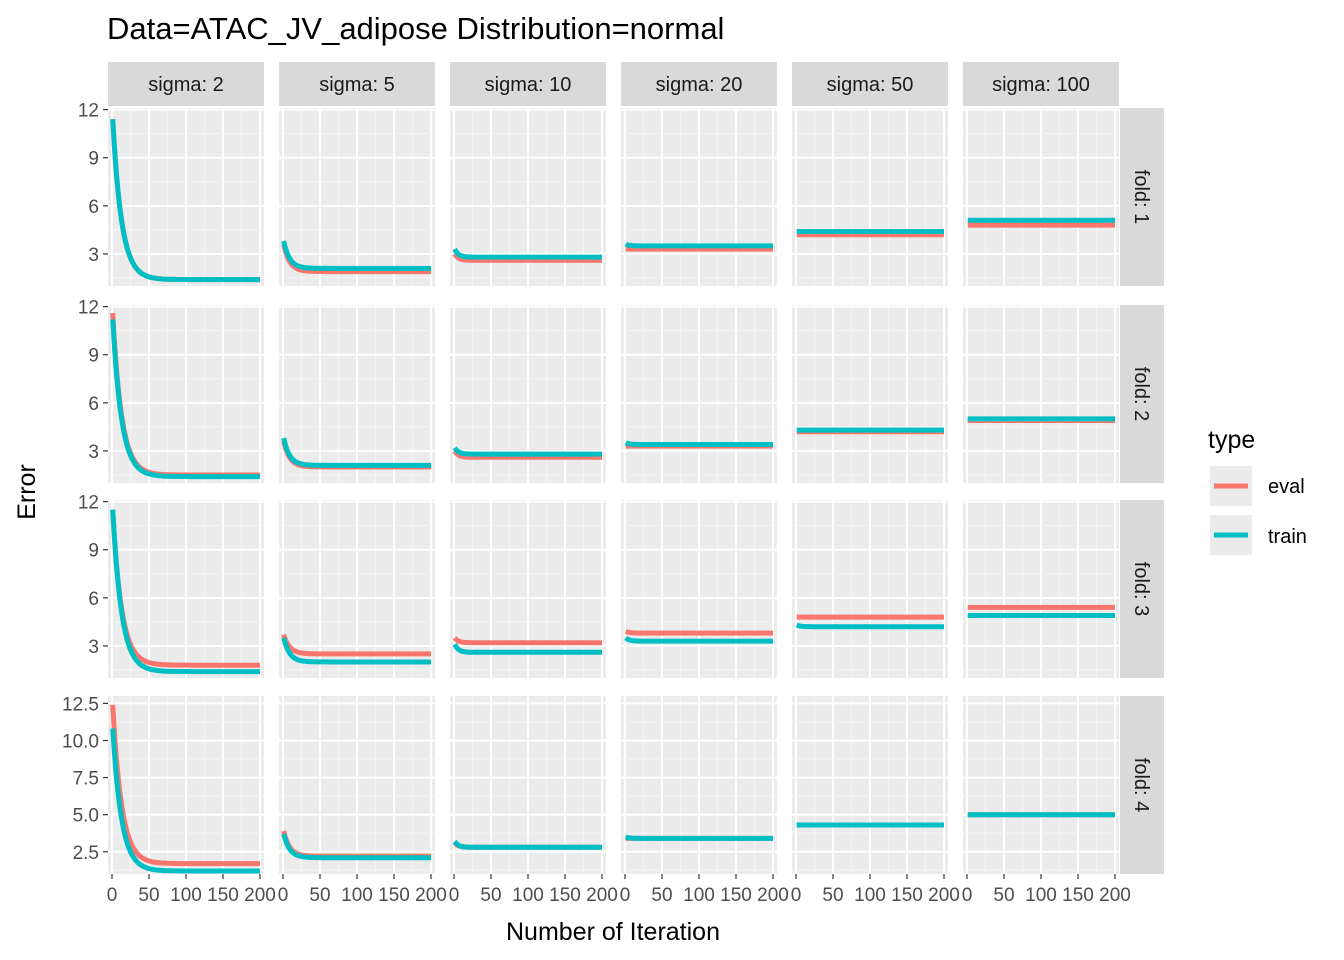 Image resolution: width=1344 pixels, height=960 pixels. I want to click on row-strip-label: fold: 1, so click(1141, 197).